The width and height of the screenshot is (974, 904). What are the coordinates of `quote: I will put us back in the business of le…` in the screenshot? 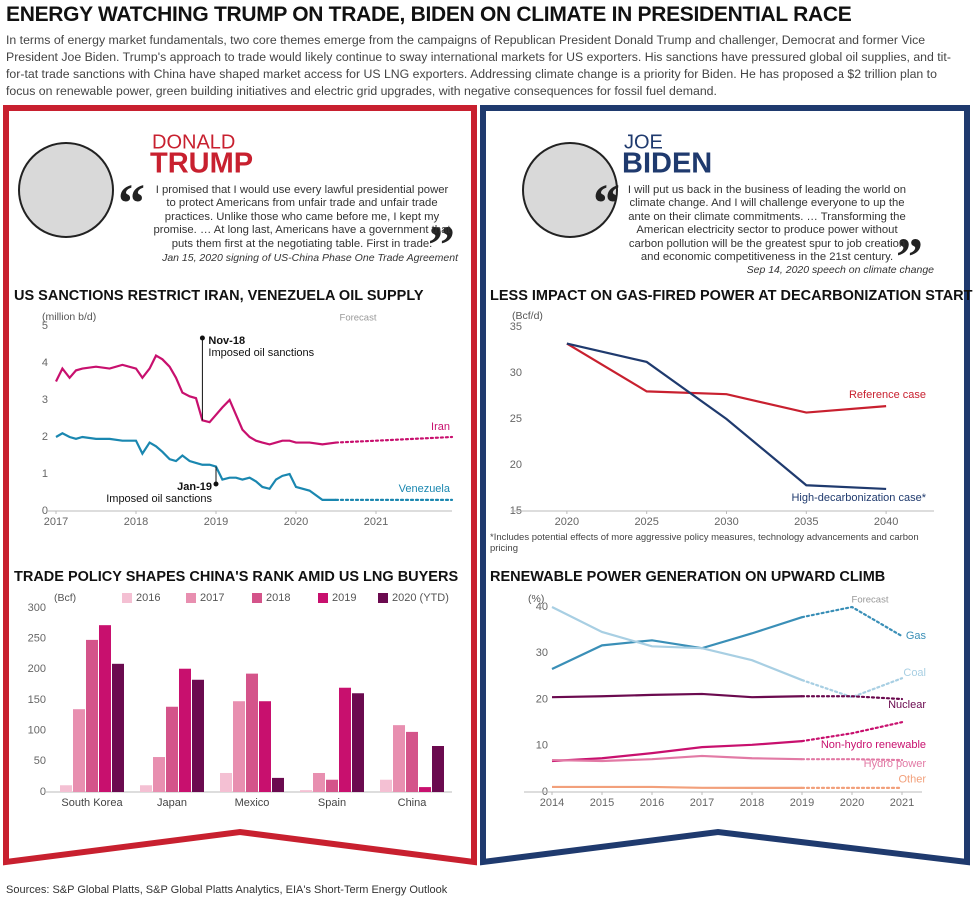 It's located at (767, 224).